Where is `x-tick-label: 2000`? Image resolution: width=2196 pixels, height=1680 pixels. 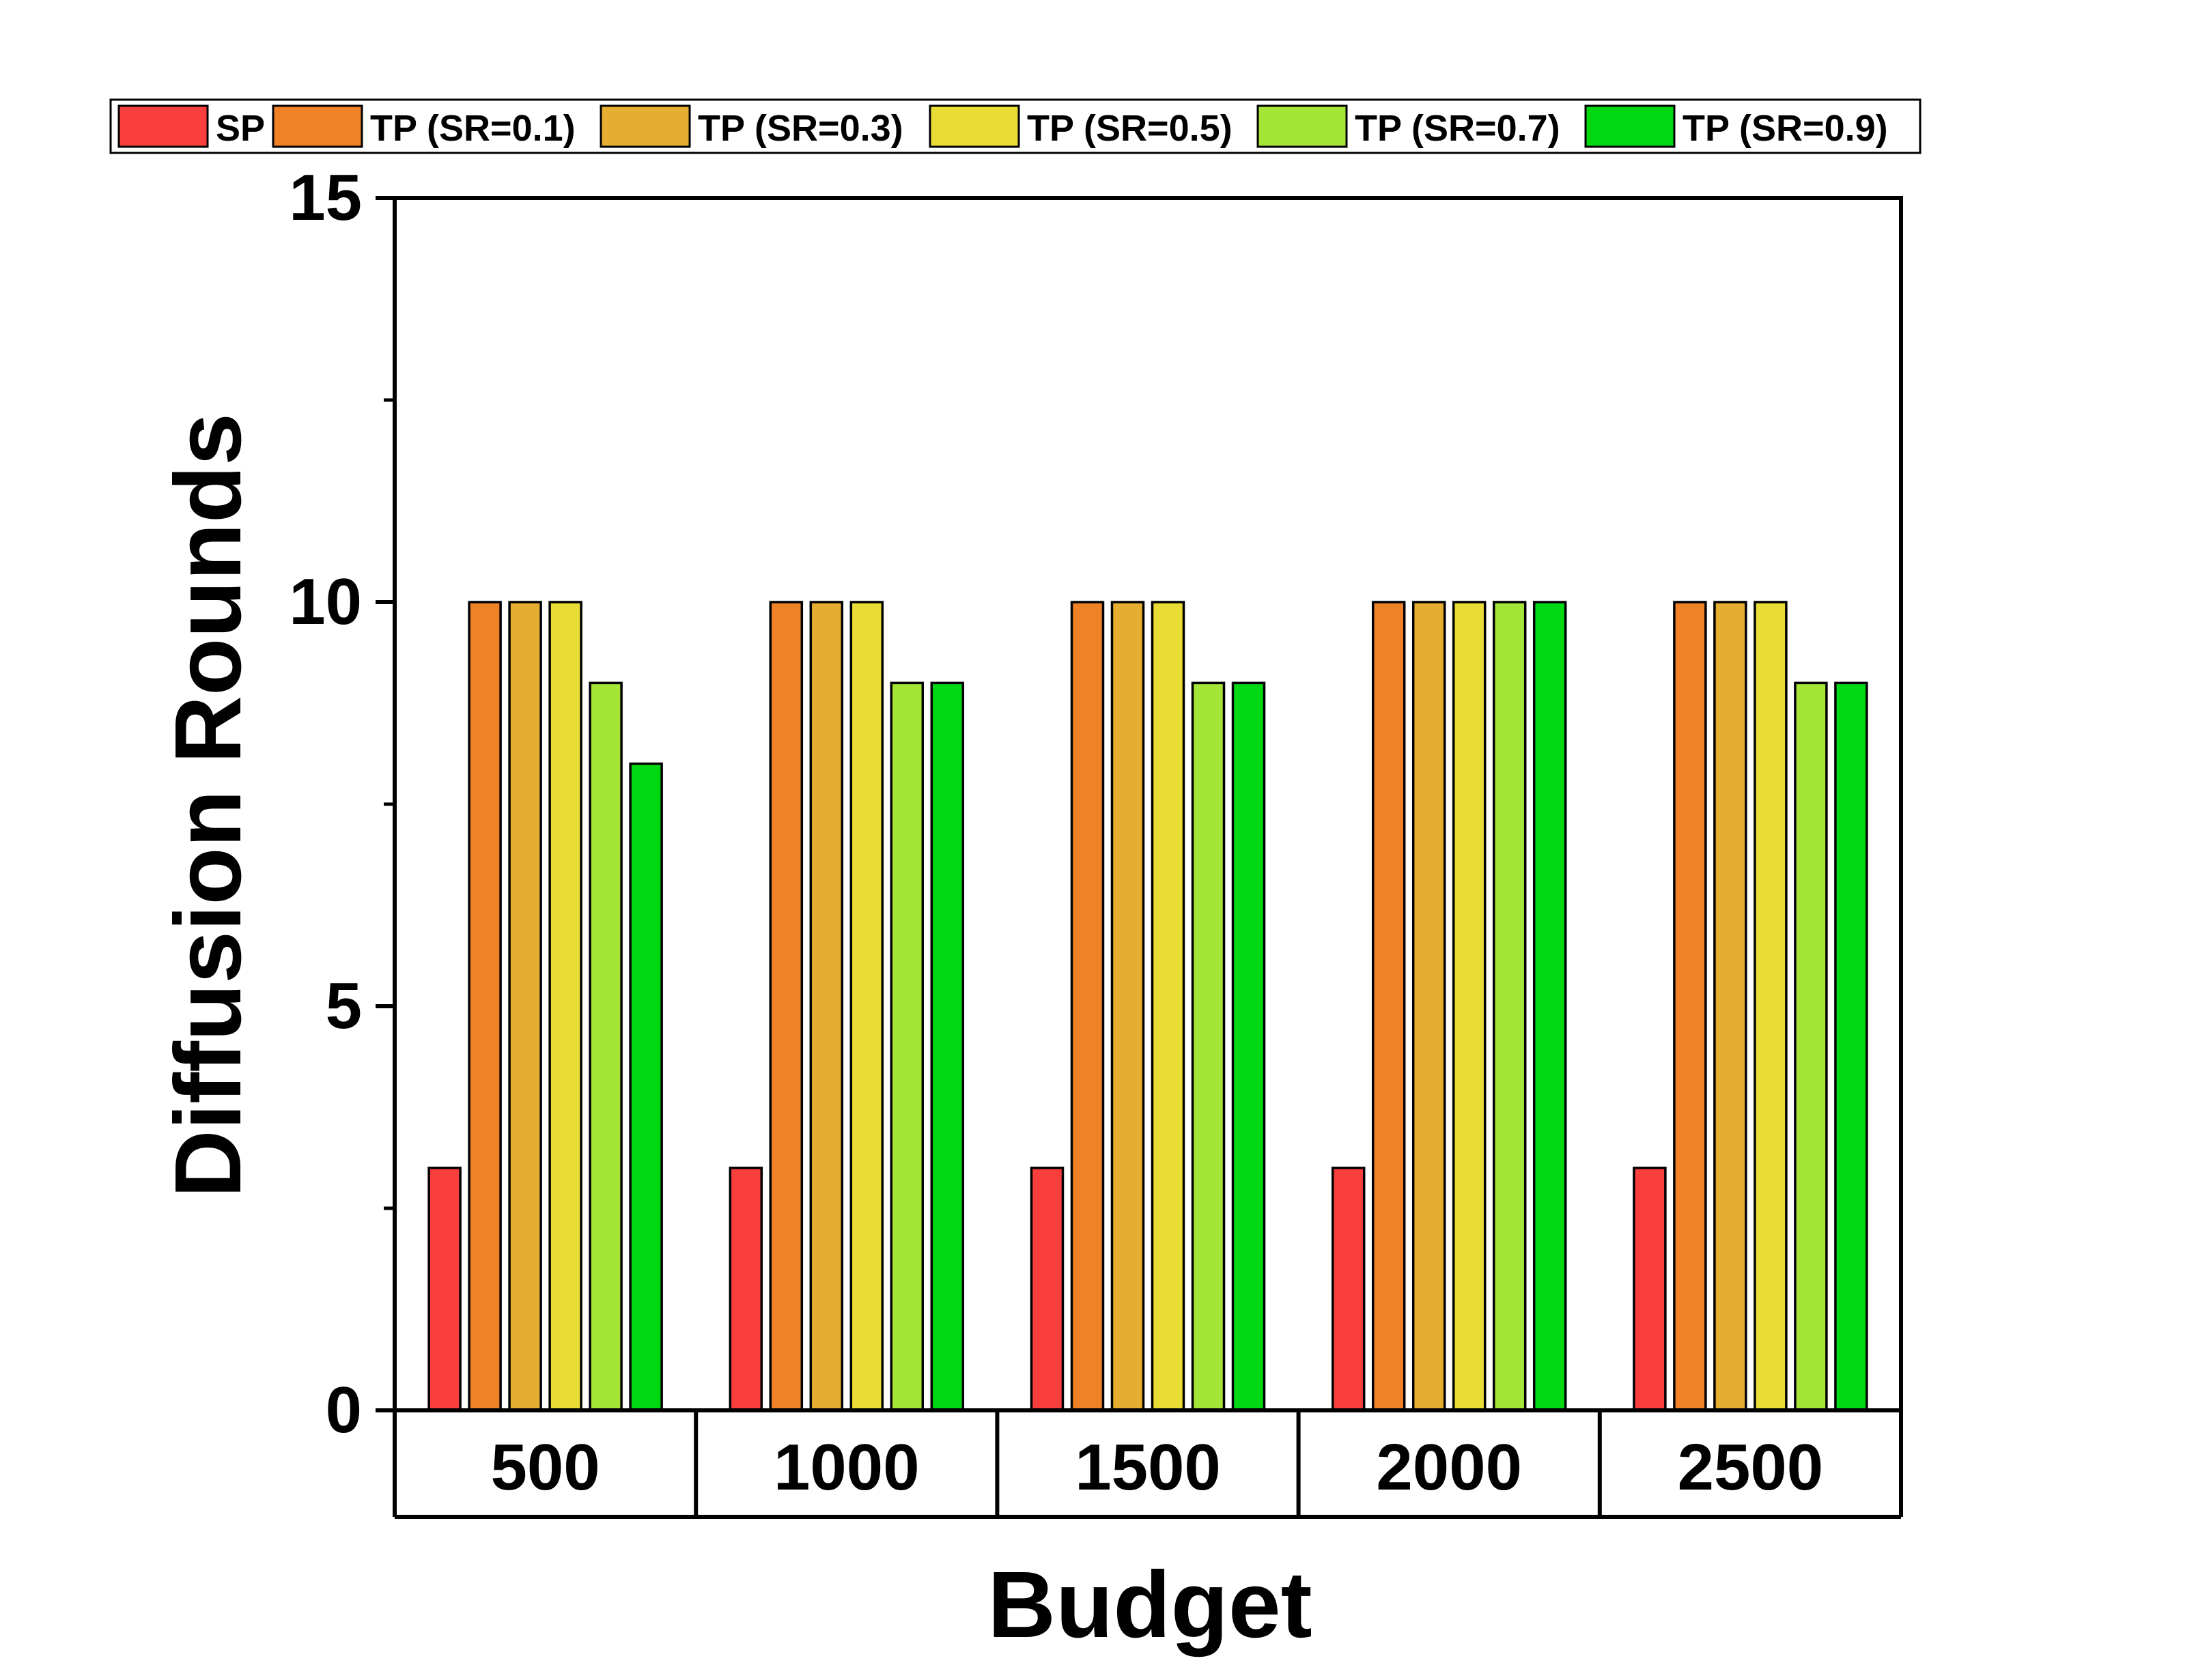 x-tick-label: 2000 is located at coordinates (1449, 1467).